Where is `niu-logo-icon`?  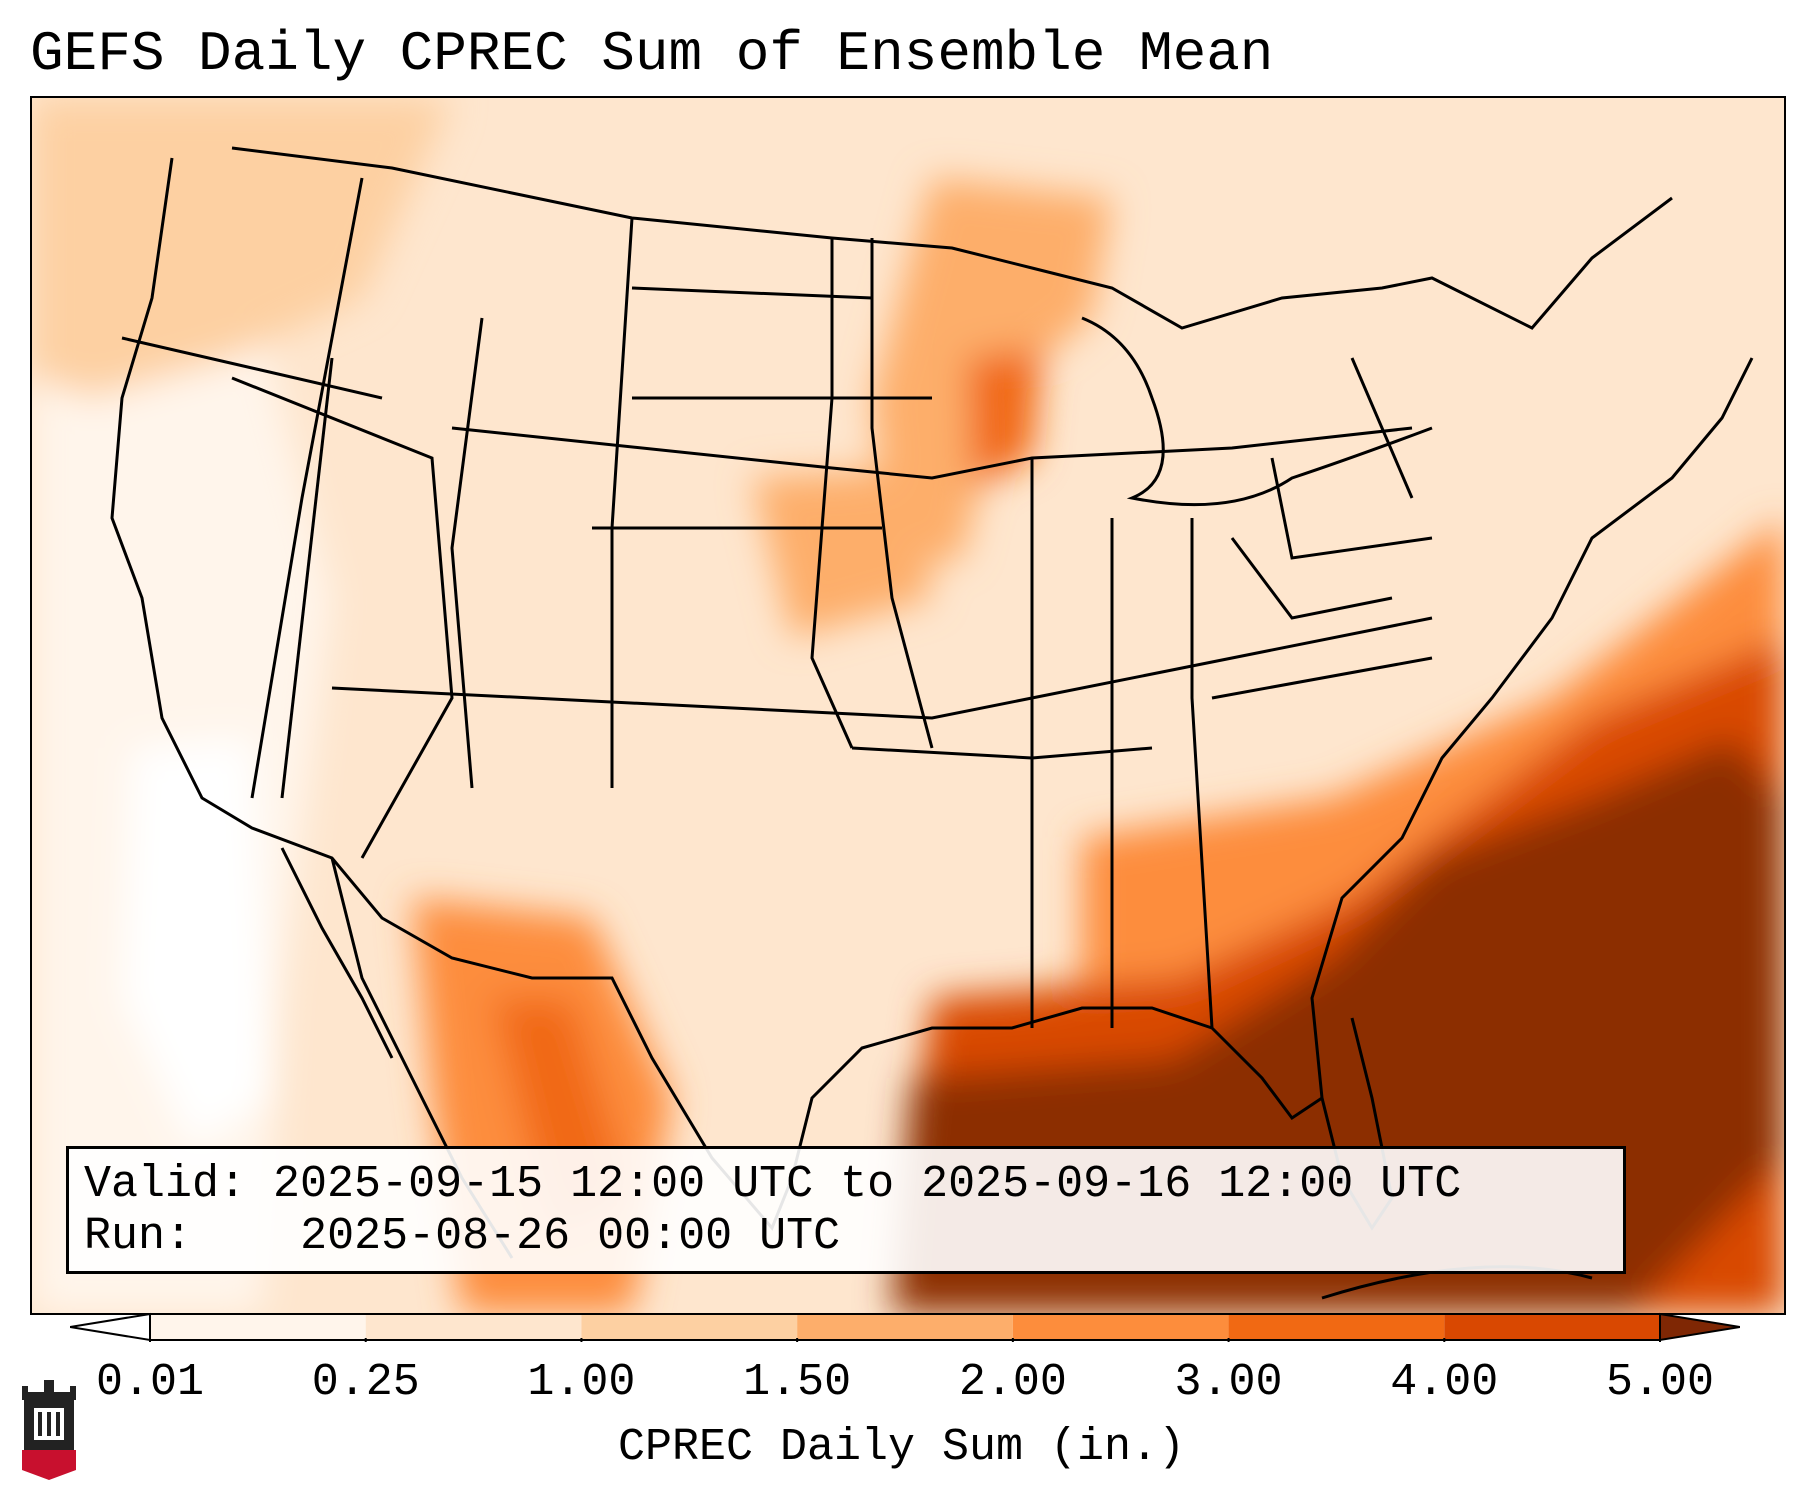 niu-logo-icon is located at coordinates (49, 1430).